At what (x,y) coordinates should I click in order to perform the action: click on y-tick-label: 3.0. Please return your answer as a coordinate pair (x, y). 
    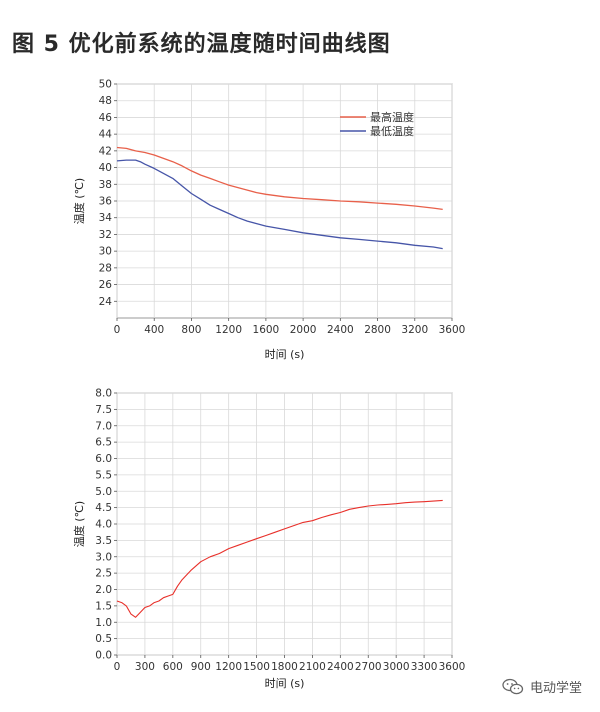
    Looking at the image, I should click on (103, 557).